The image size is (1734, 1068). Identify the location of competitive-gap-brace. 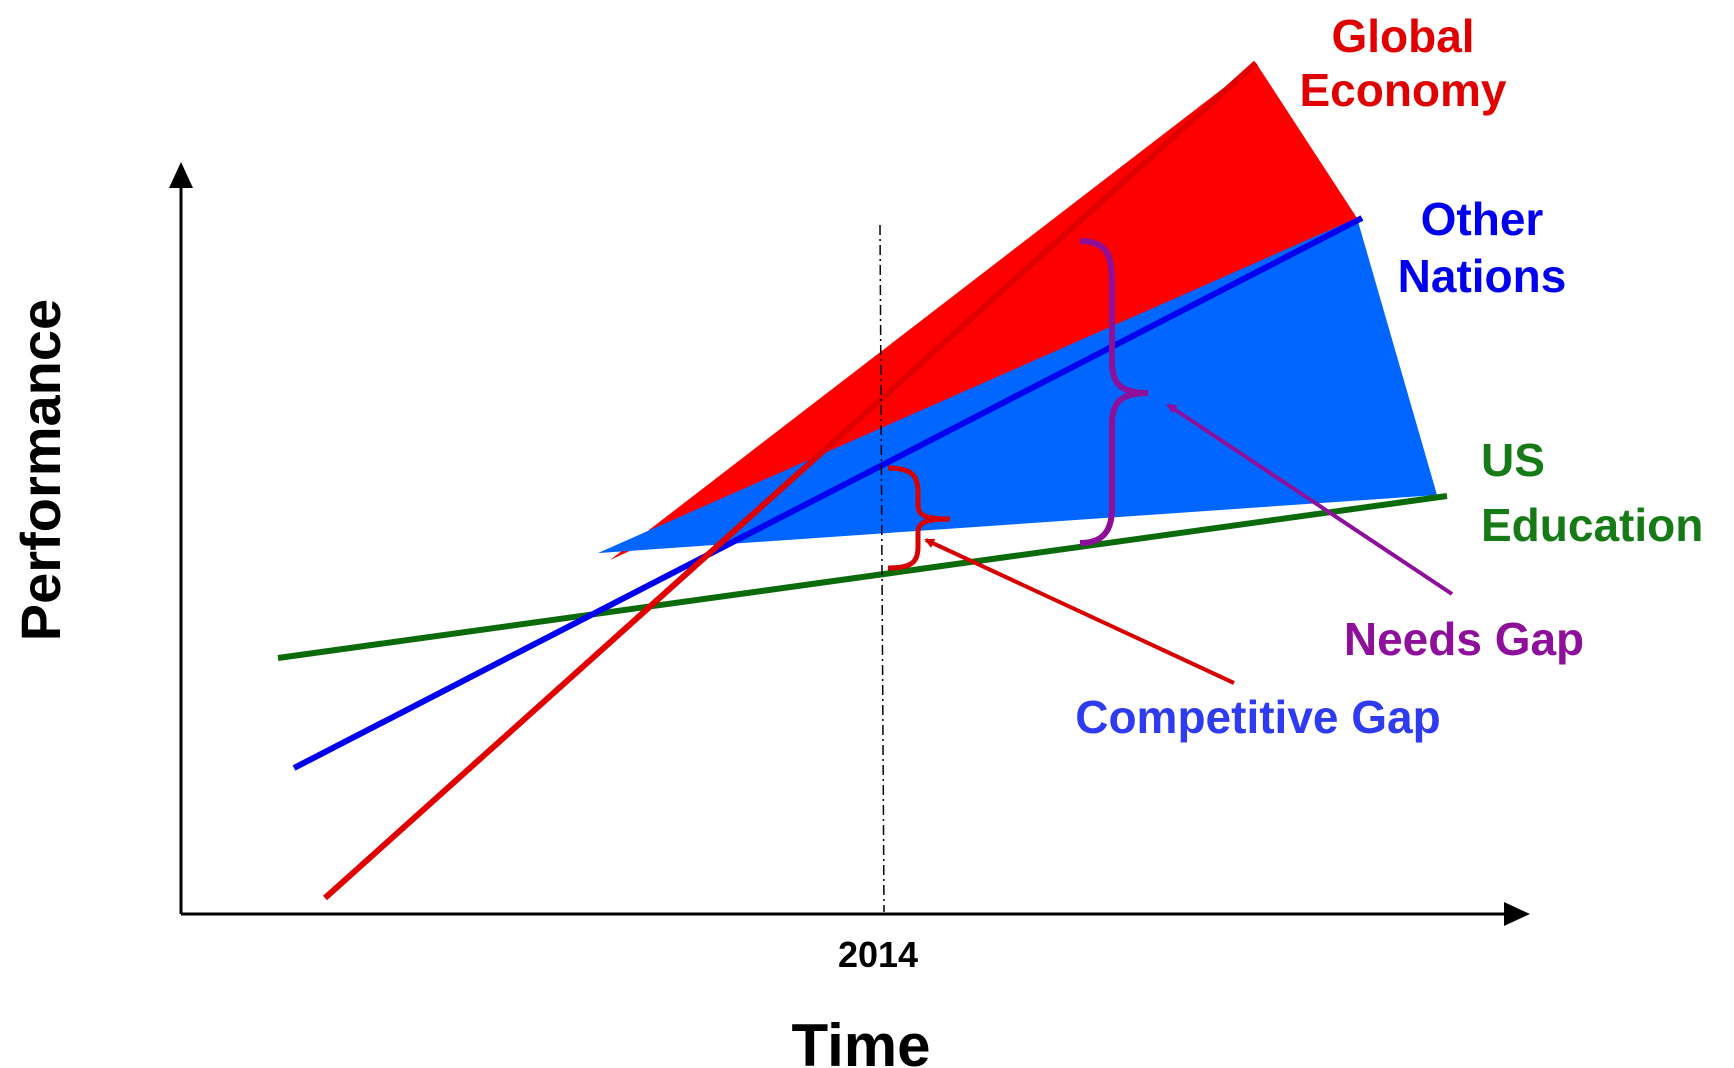
(919, 518).